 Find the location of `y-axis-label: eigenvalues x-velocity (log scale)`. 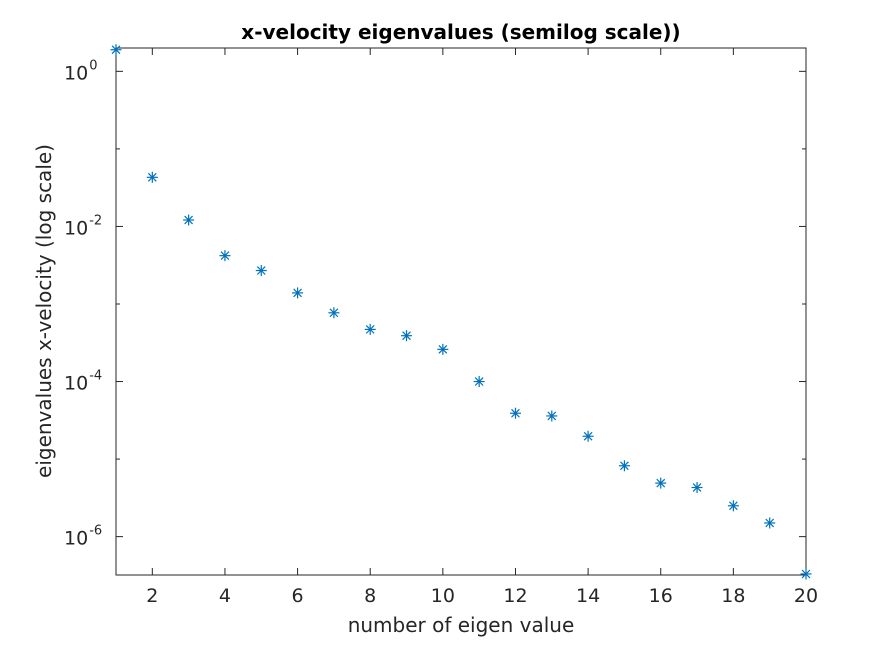

y-axis-label: eigenvalues x-velocity (log scale) is located at coordinates (44, 311).